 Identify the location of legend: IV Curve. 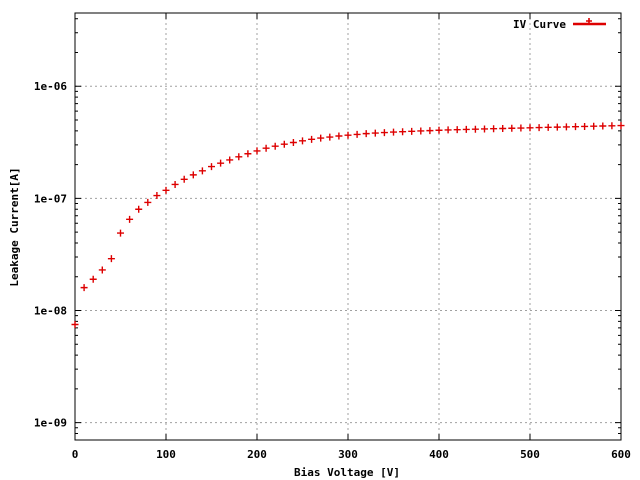
(559, 24).